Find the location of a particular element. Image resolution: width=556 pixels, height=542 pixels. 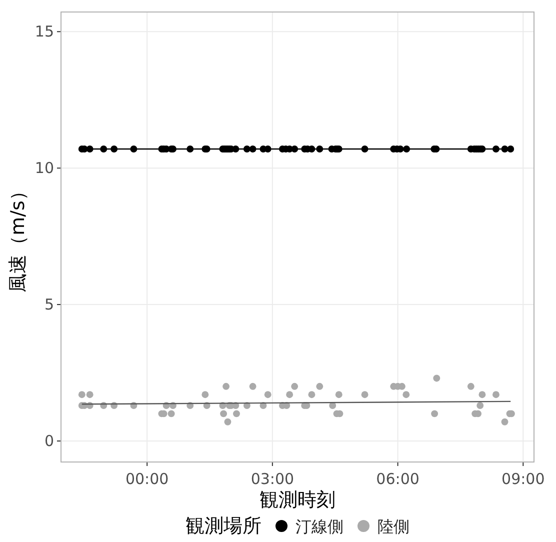

legend-title: 観測場所 is located at coordinates (224, 526).